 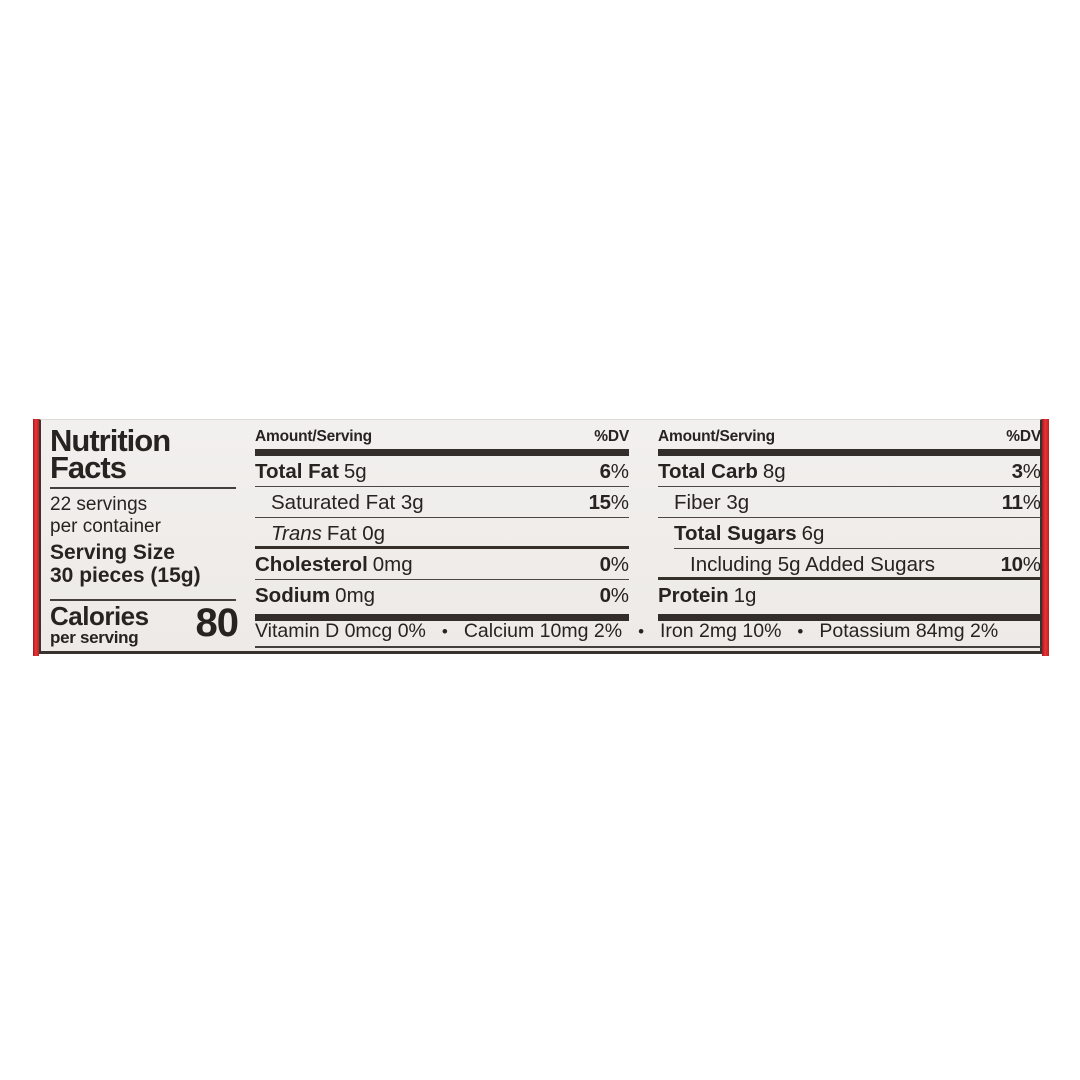 What do you see at coordinates (88, 467) in the screenshot?
I see `panel-title-line2: Facts` at bounding box center [88, 467].